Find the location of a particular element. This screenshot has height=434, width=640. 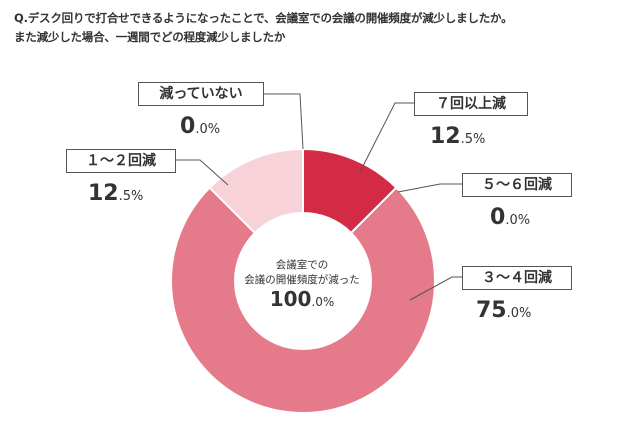

label-3-4: ３～４回減 is located at coordinates (517, 278).